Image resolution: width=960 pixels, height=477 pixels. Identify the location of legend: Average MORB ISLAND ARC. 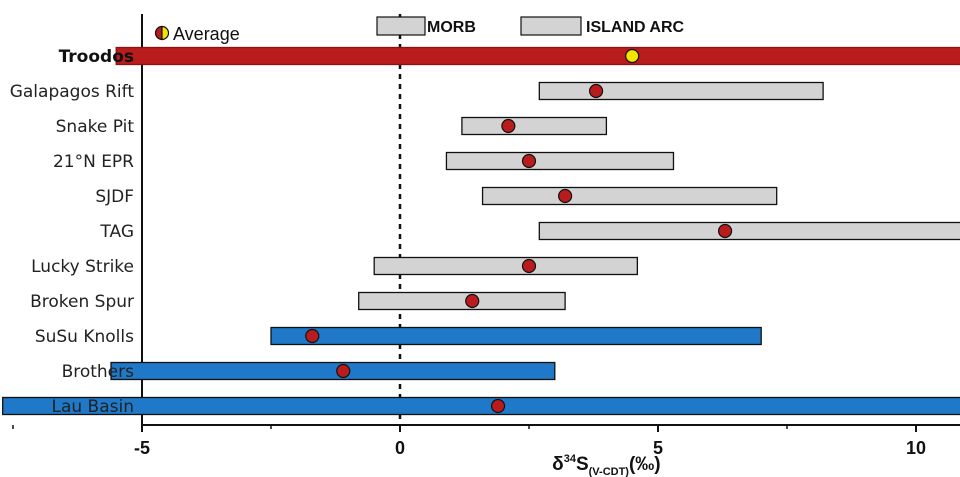
(419, 30).